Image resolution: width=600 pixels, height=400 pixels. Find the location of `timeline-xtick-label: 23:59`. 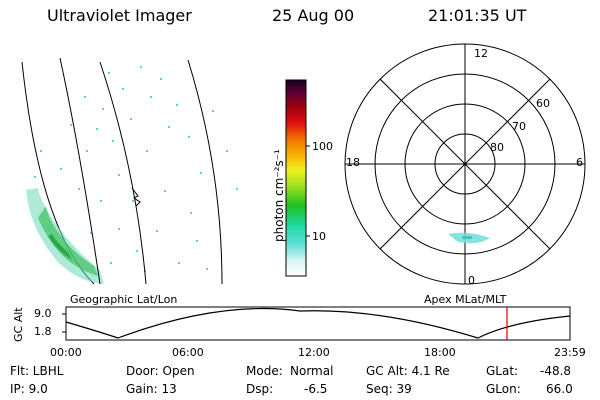

timeline-xtick-label: 23:59 is located at coordinates (570, 352).